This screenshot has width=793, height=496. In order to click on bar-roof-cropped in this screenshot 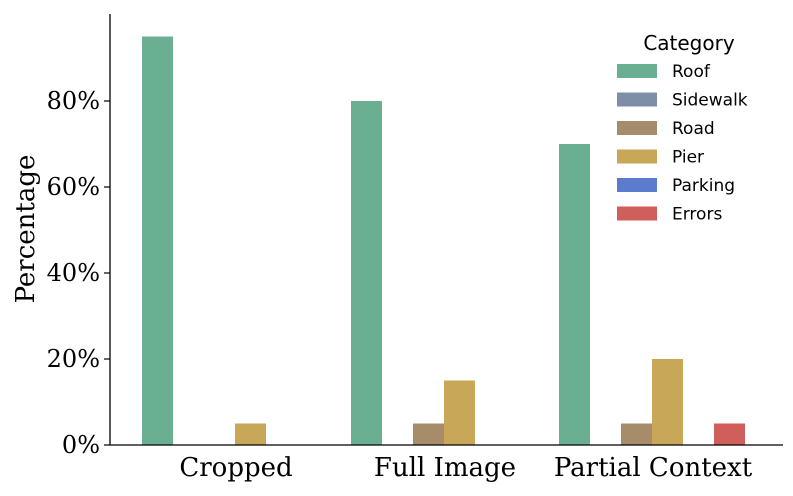, I will do `click(157, 240)`.